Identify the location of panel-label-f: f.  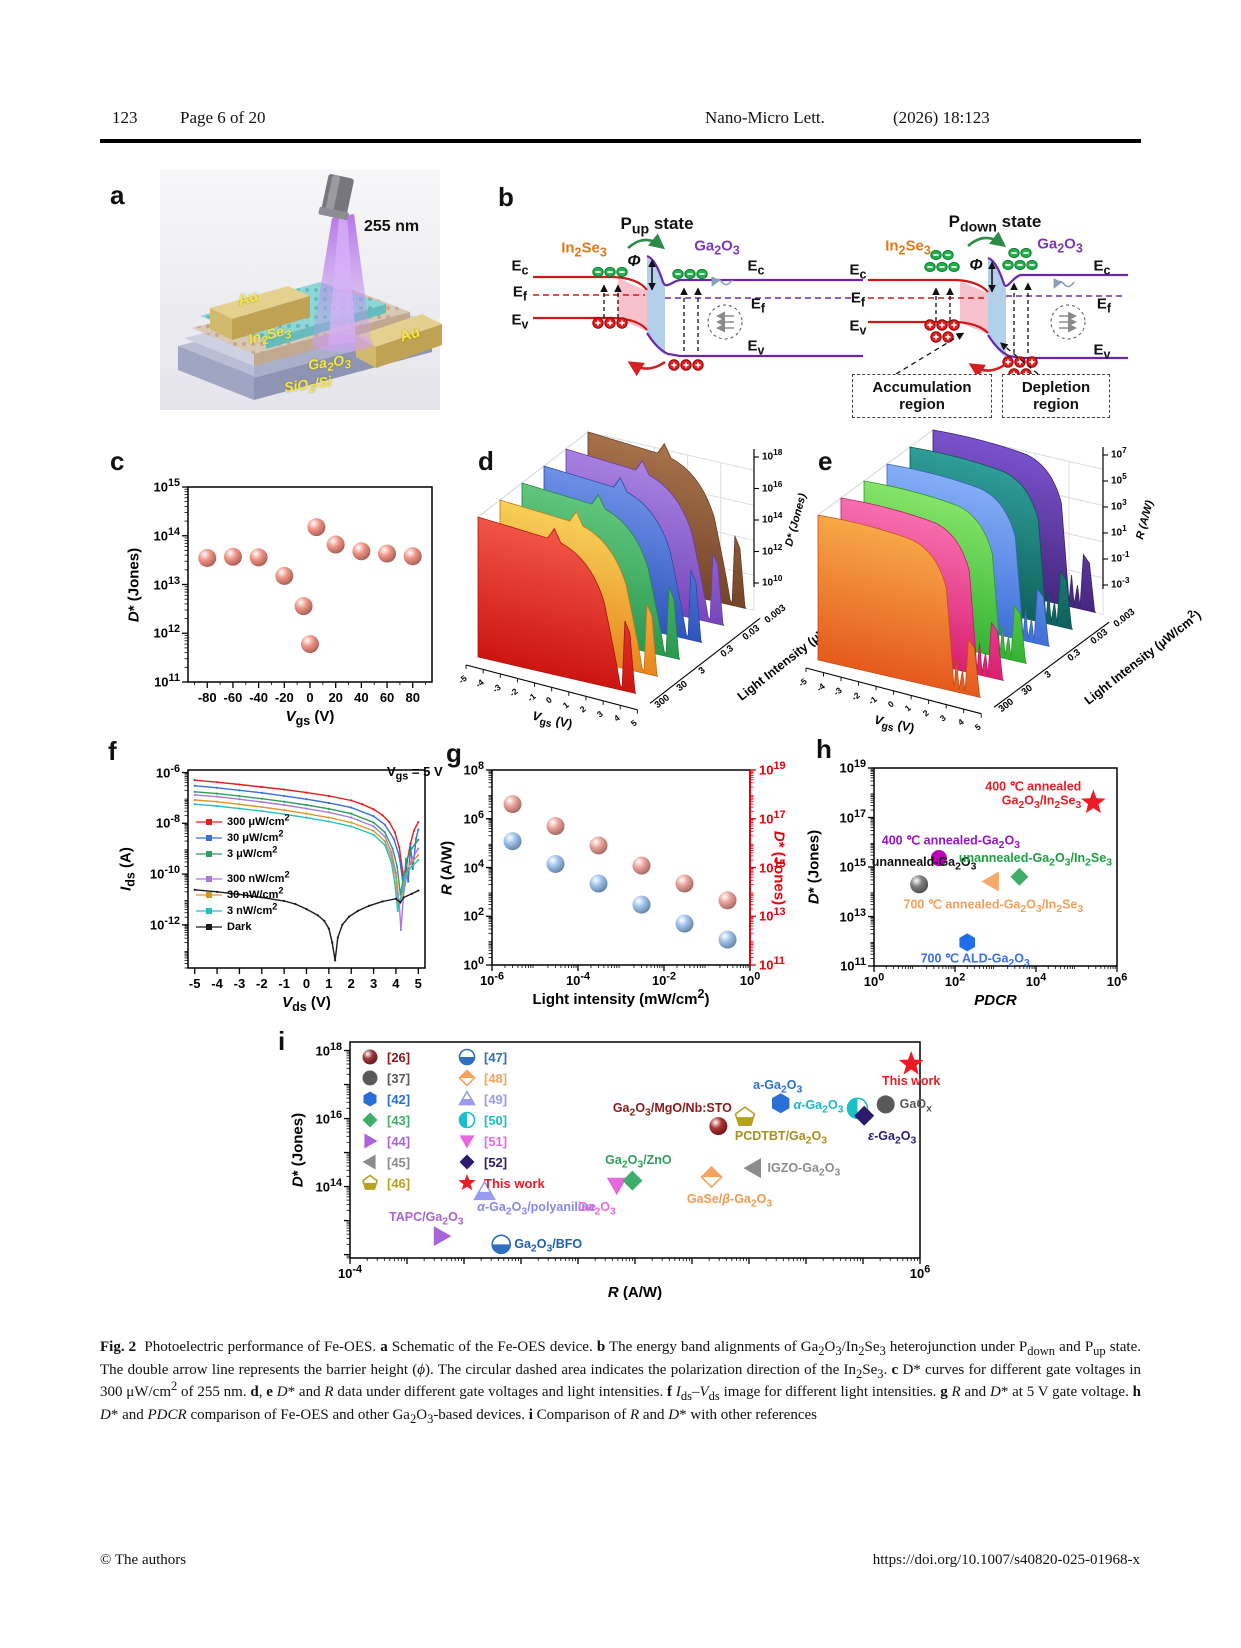
(112, 751).